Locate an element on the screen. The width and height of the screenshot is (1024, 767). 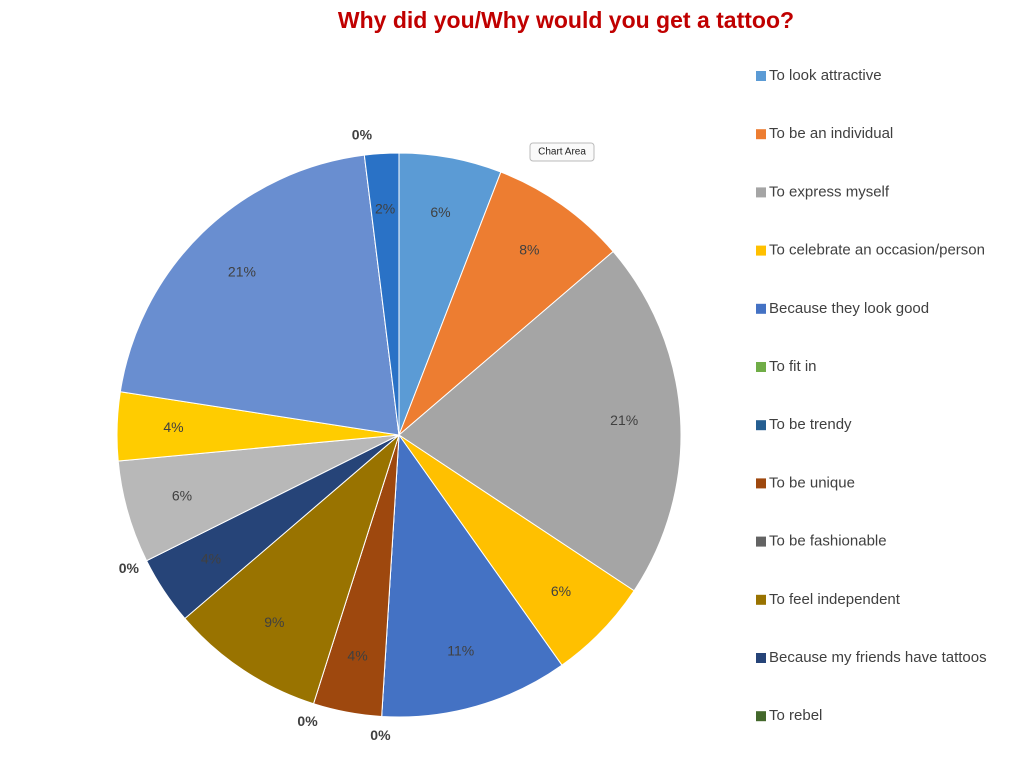
legend-label: To rebel is located at coordinates (795, 715).